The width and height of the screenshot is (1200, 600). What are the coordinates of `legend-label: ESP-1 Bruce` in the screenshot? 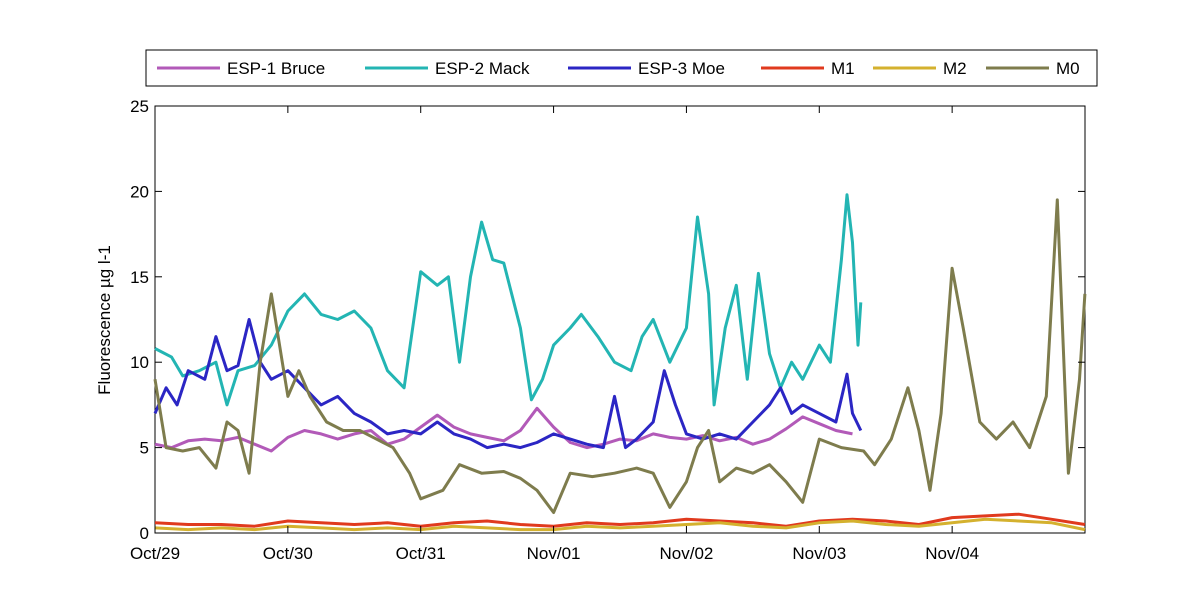 It's located at (276, 68).